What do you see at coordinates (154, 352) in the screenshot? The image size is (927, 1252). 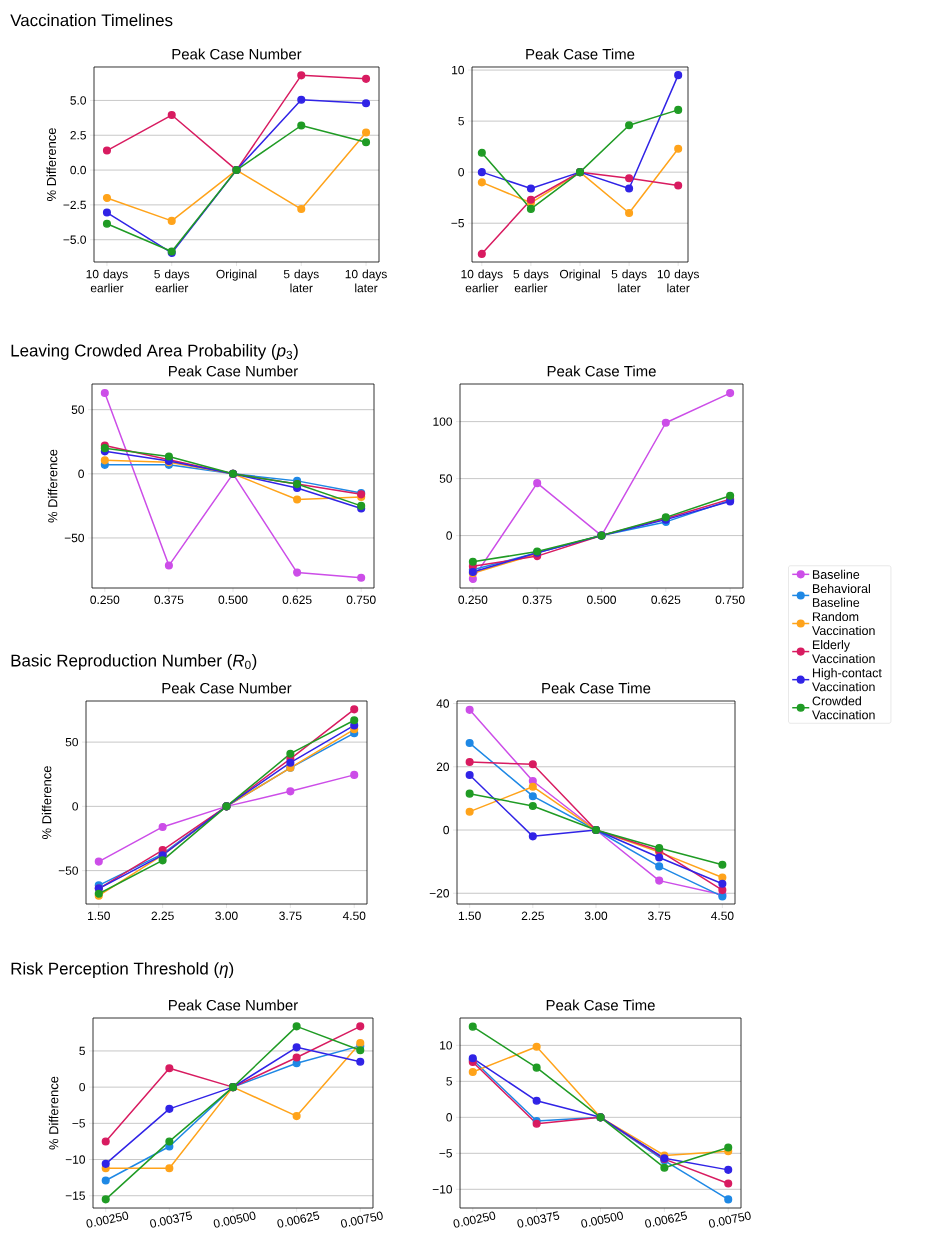 I see `chart-title: Leaving Crowded Area Probability (p$_{3}$)` at bounding box center [154, 352].